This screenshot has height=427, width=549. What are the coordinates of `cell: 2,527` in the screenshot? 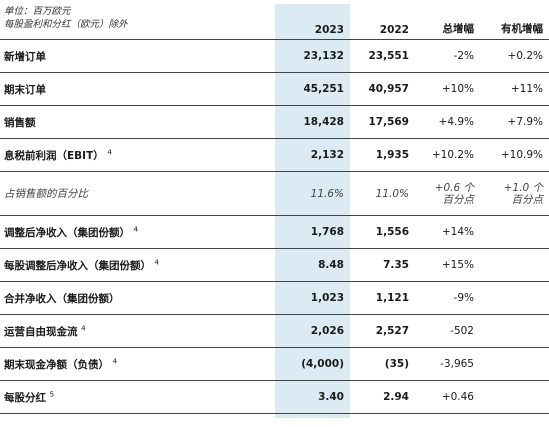 It's located at (382, 331).